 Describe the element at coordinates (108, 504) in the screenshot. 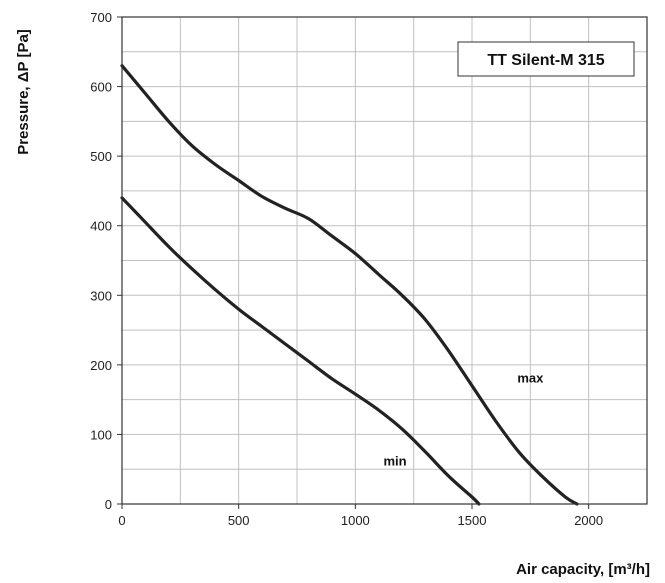

I see `y-tick-label: 0` at that location.